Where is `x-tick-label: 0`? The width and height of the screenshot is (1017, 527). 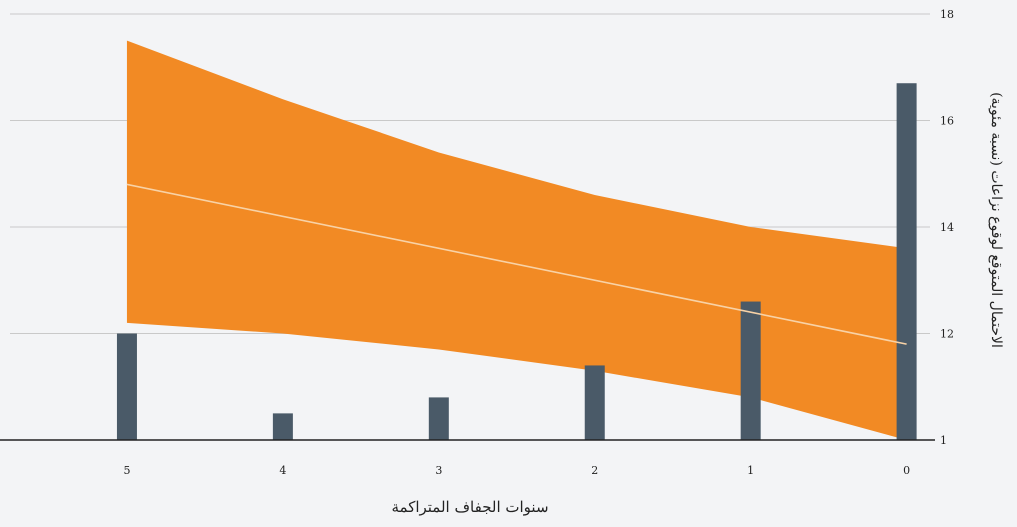 x-tick-label: 0 is located at coordinates (906, 470).